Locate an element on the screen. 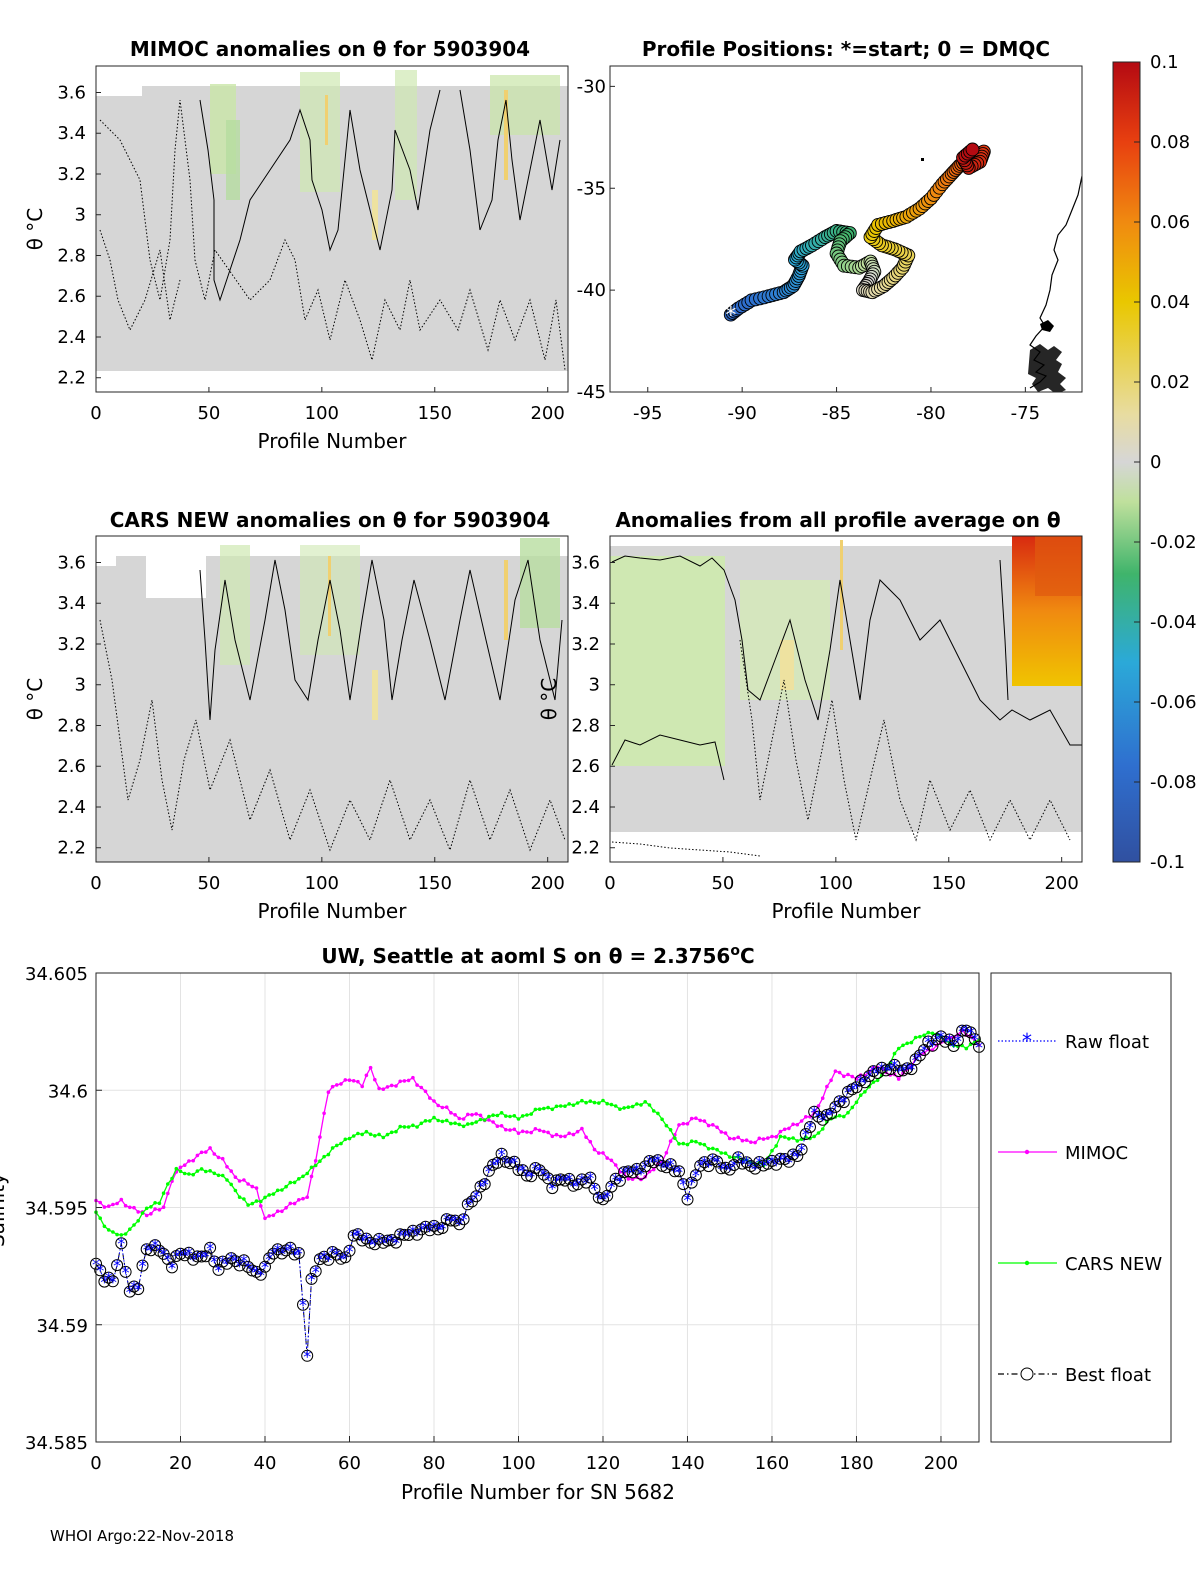  x-tick-label: -75 is located at coordinates (1025, 413).